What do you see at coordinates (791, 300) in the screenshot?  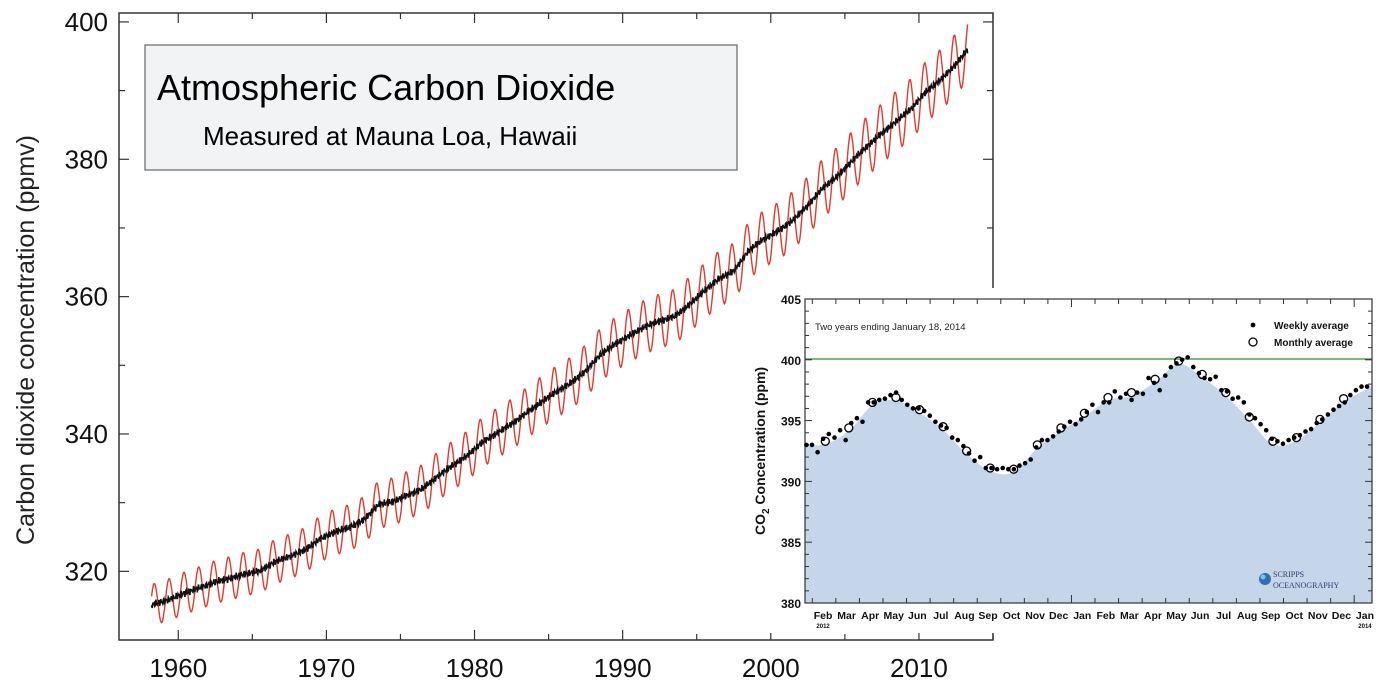 I see `inset-y-tick-label: 405` at bounding box center [791, 300].